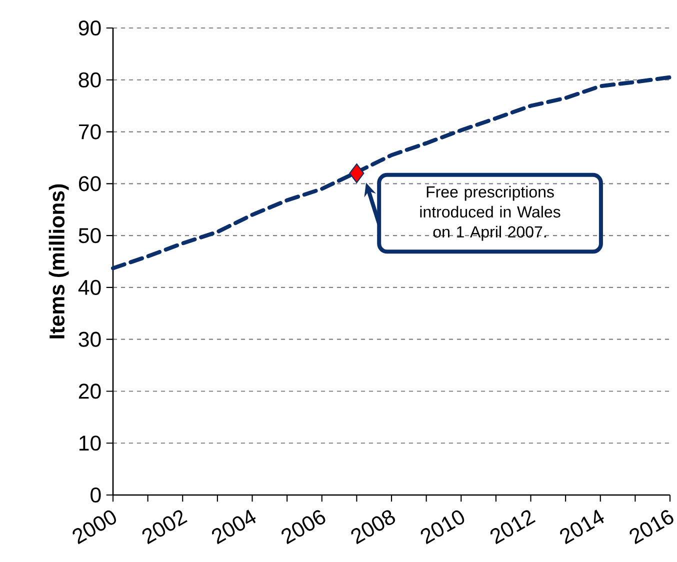  What do you see at coordinates (89, 80) in the screenshot?
I see `y-tick-label: 80` at bounding box center [89, 80].